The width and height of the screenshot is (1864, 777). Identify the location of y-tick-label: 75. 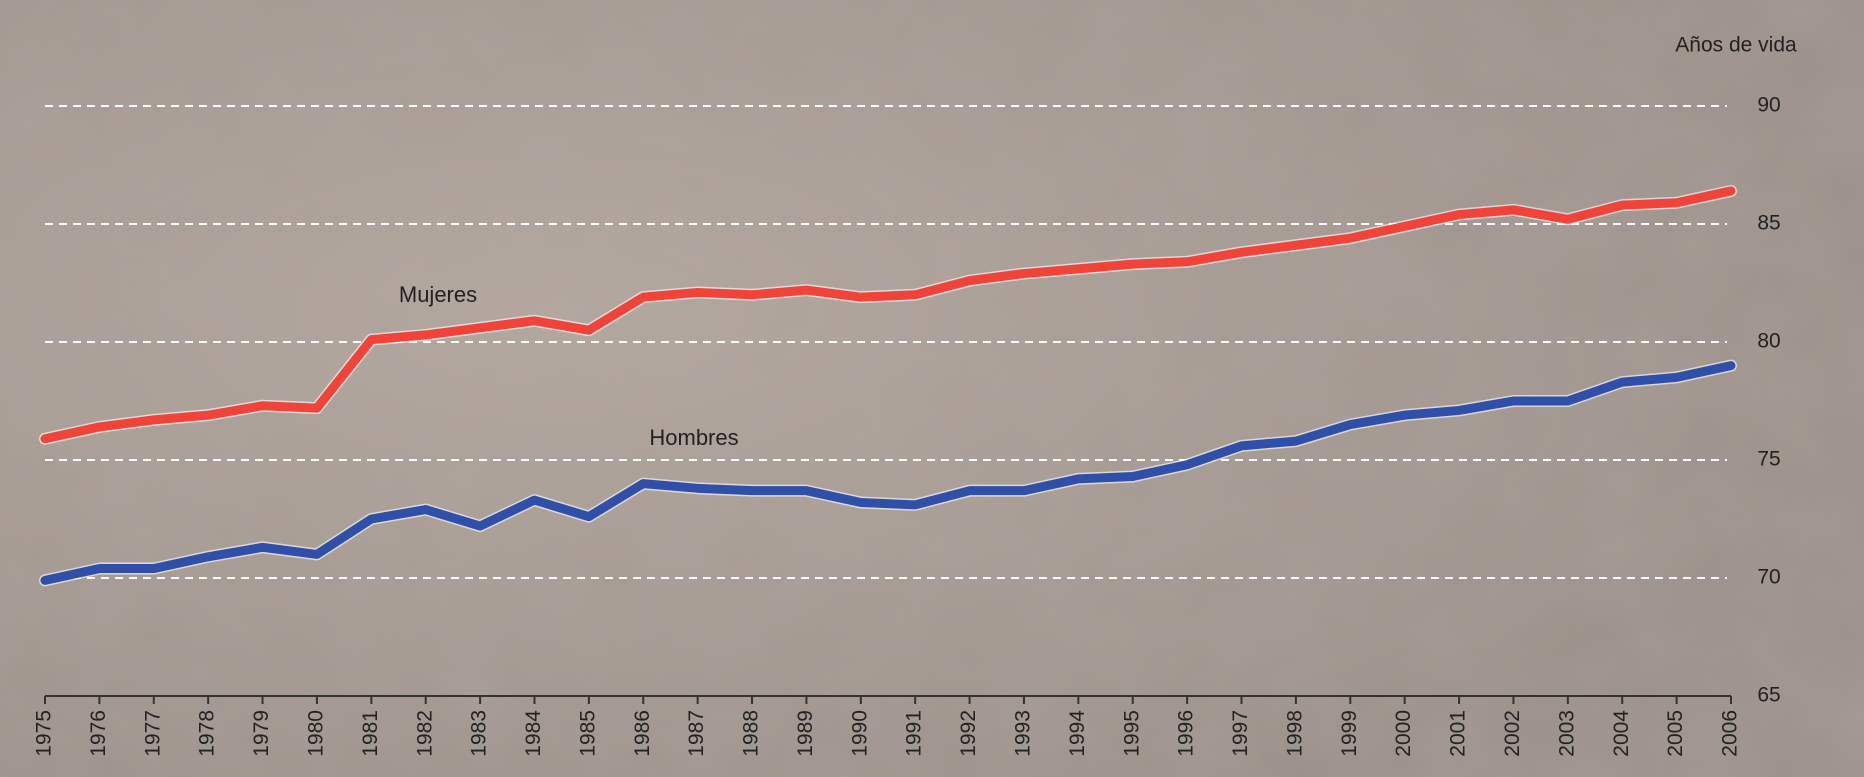
(1768, 459).